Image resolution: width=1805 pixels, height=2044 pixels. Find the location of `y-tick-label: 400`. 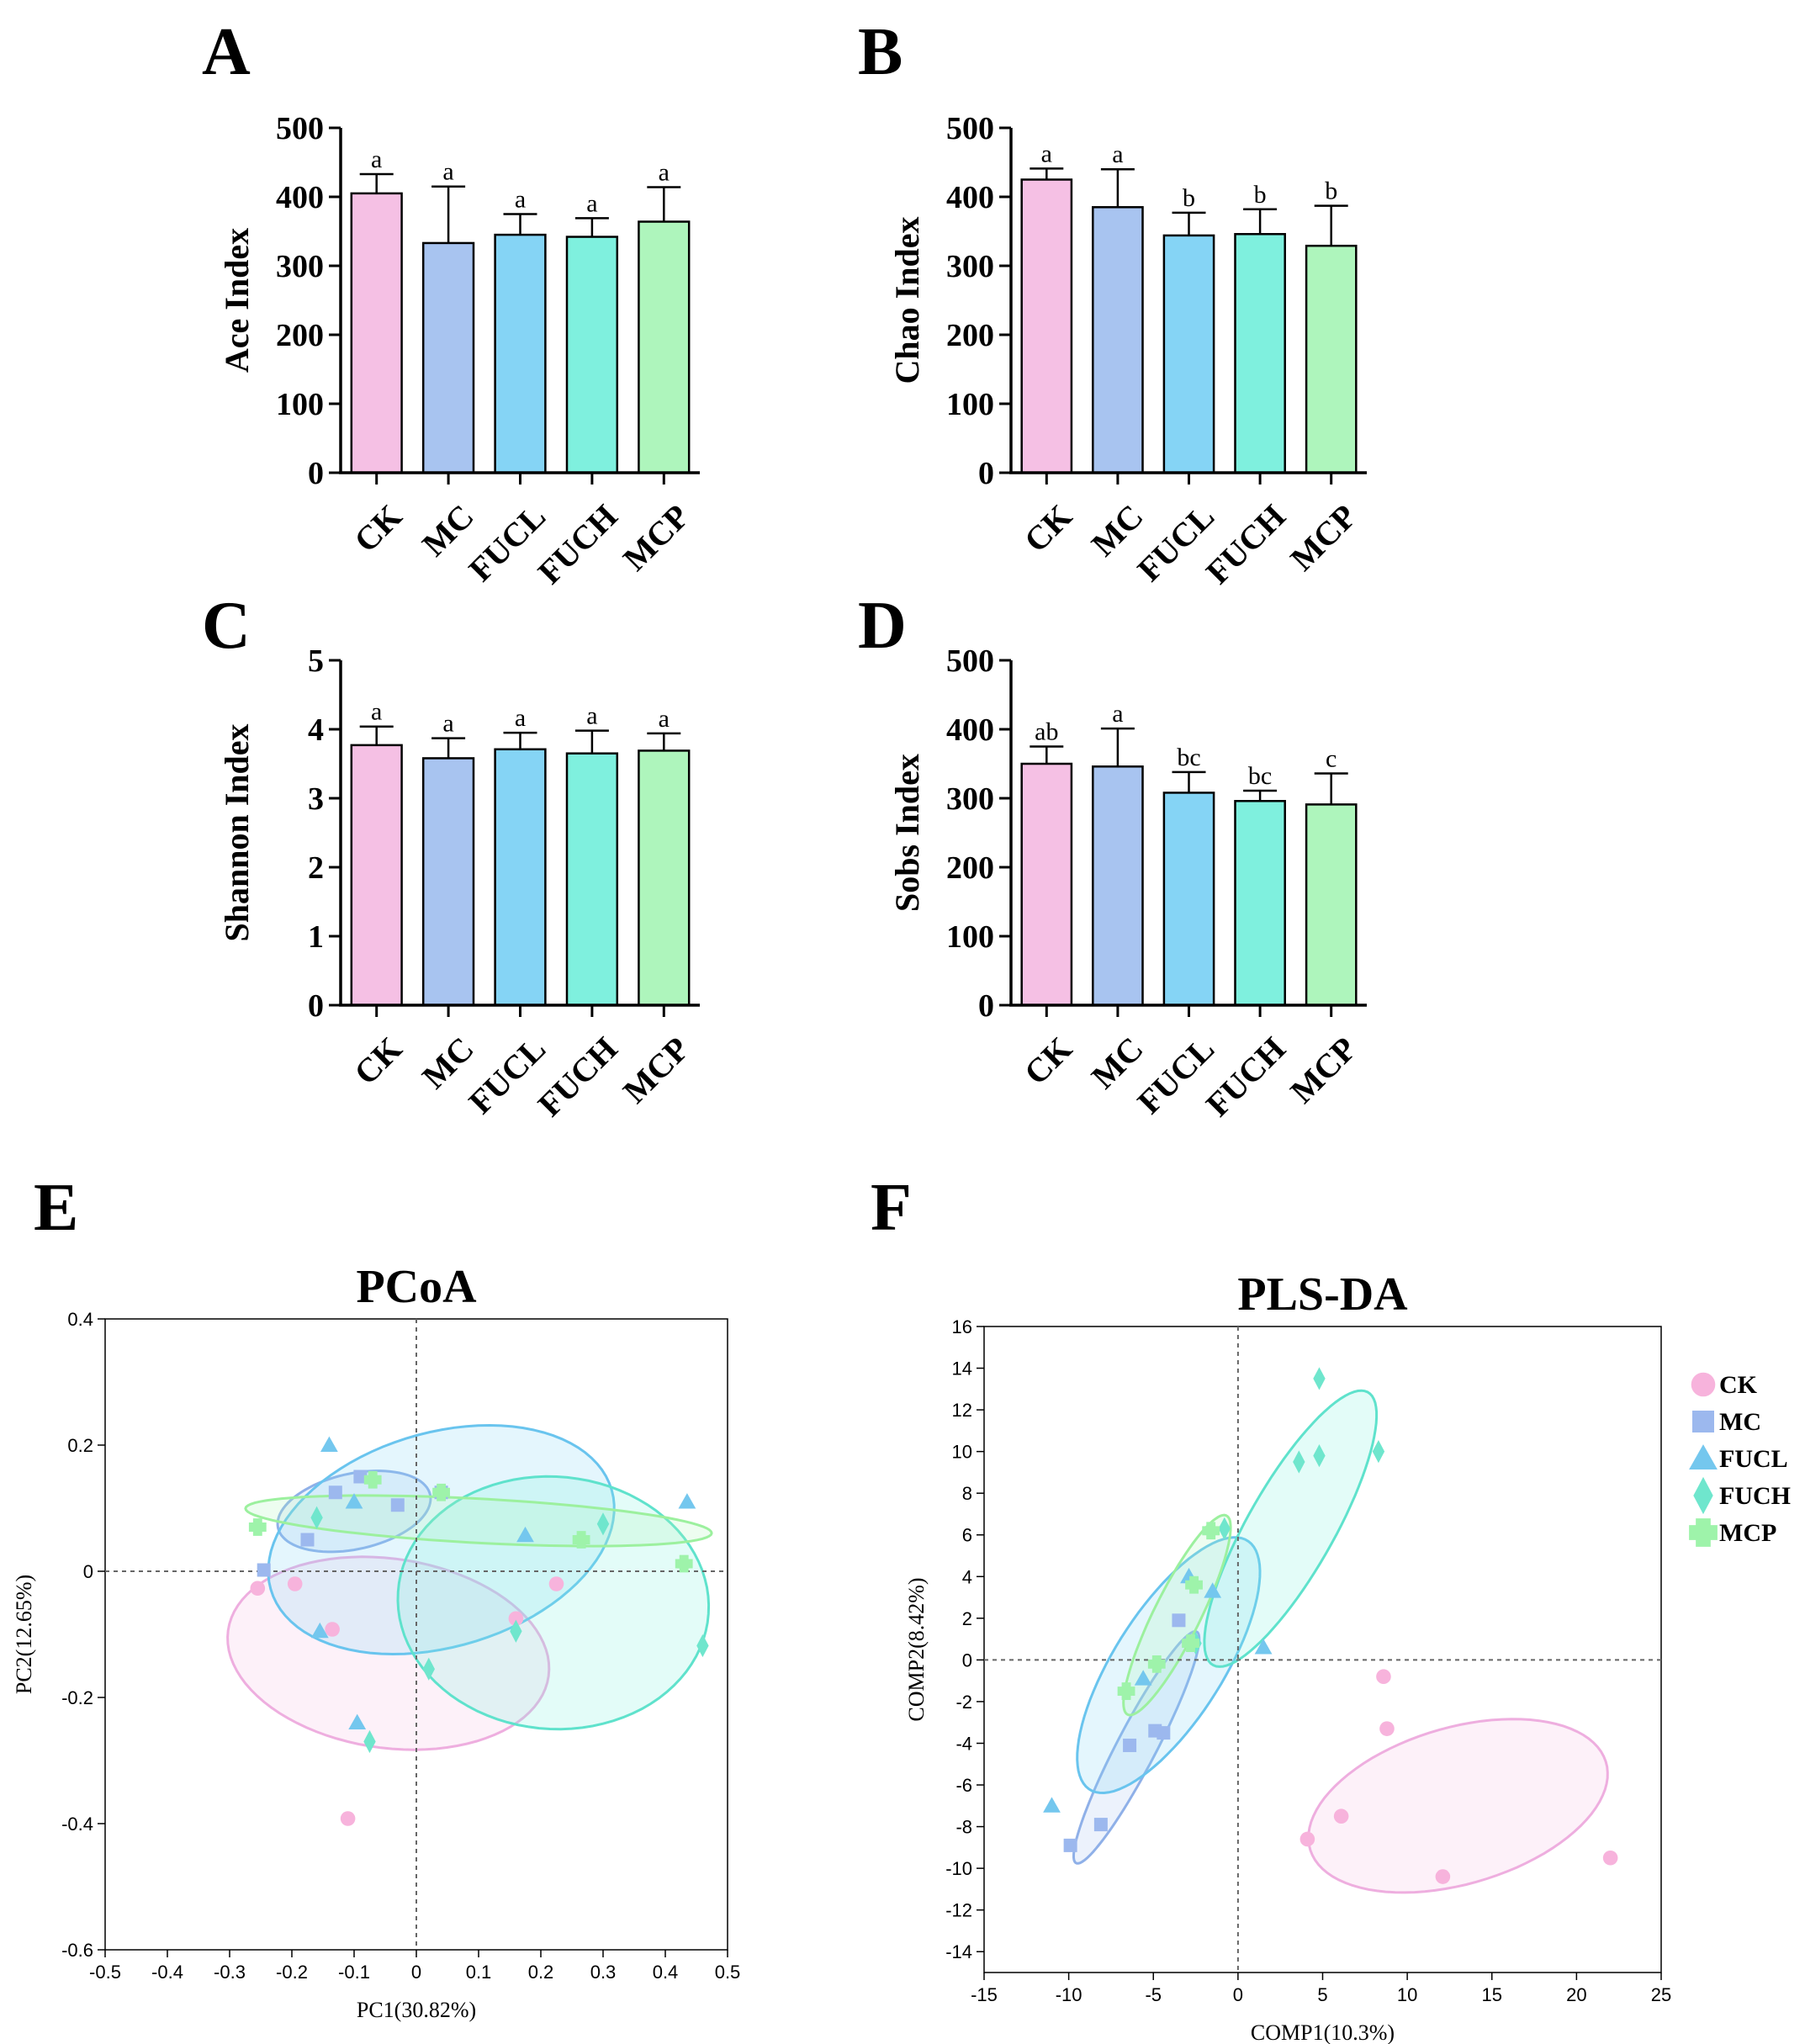

y-tick-label: 400 is located at coordinates (970, 730).